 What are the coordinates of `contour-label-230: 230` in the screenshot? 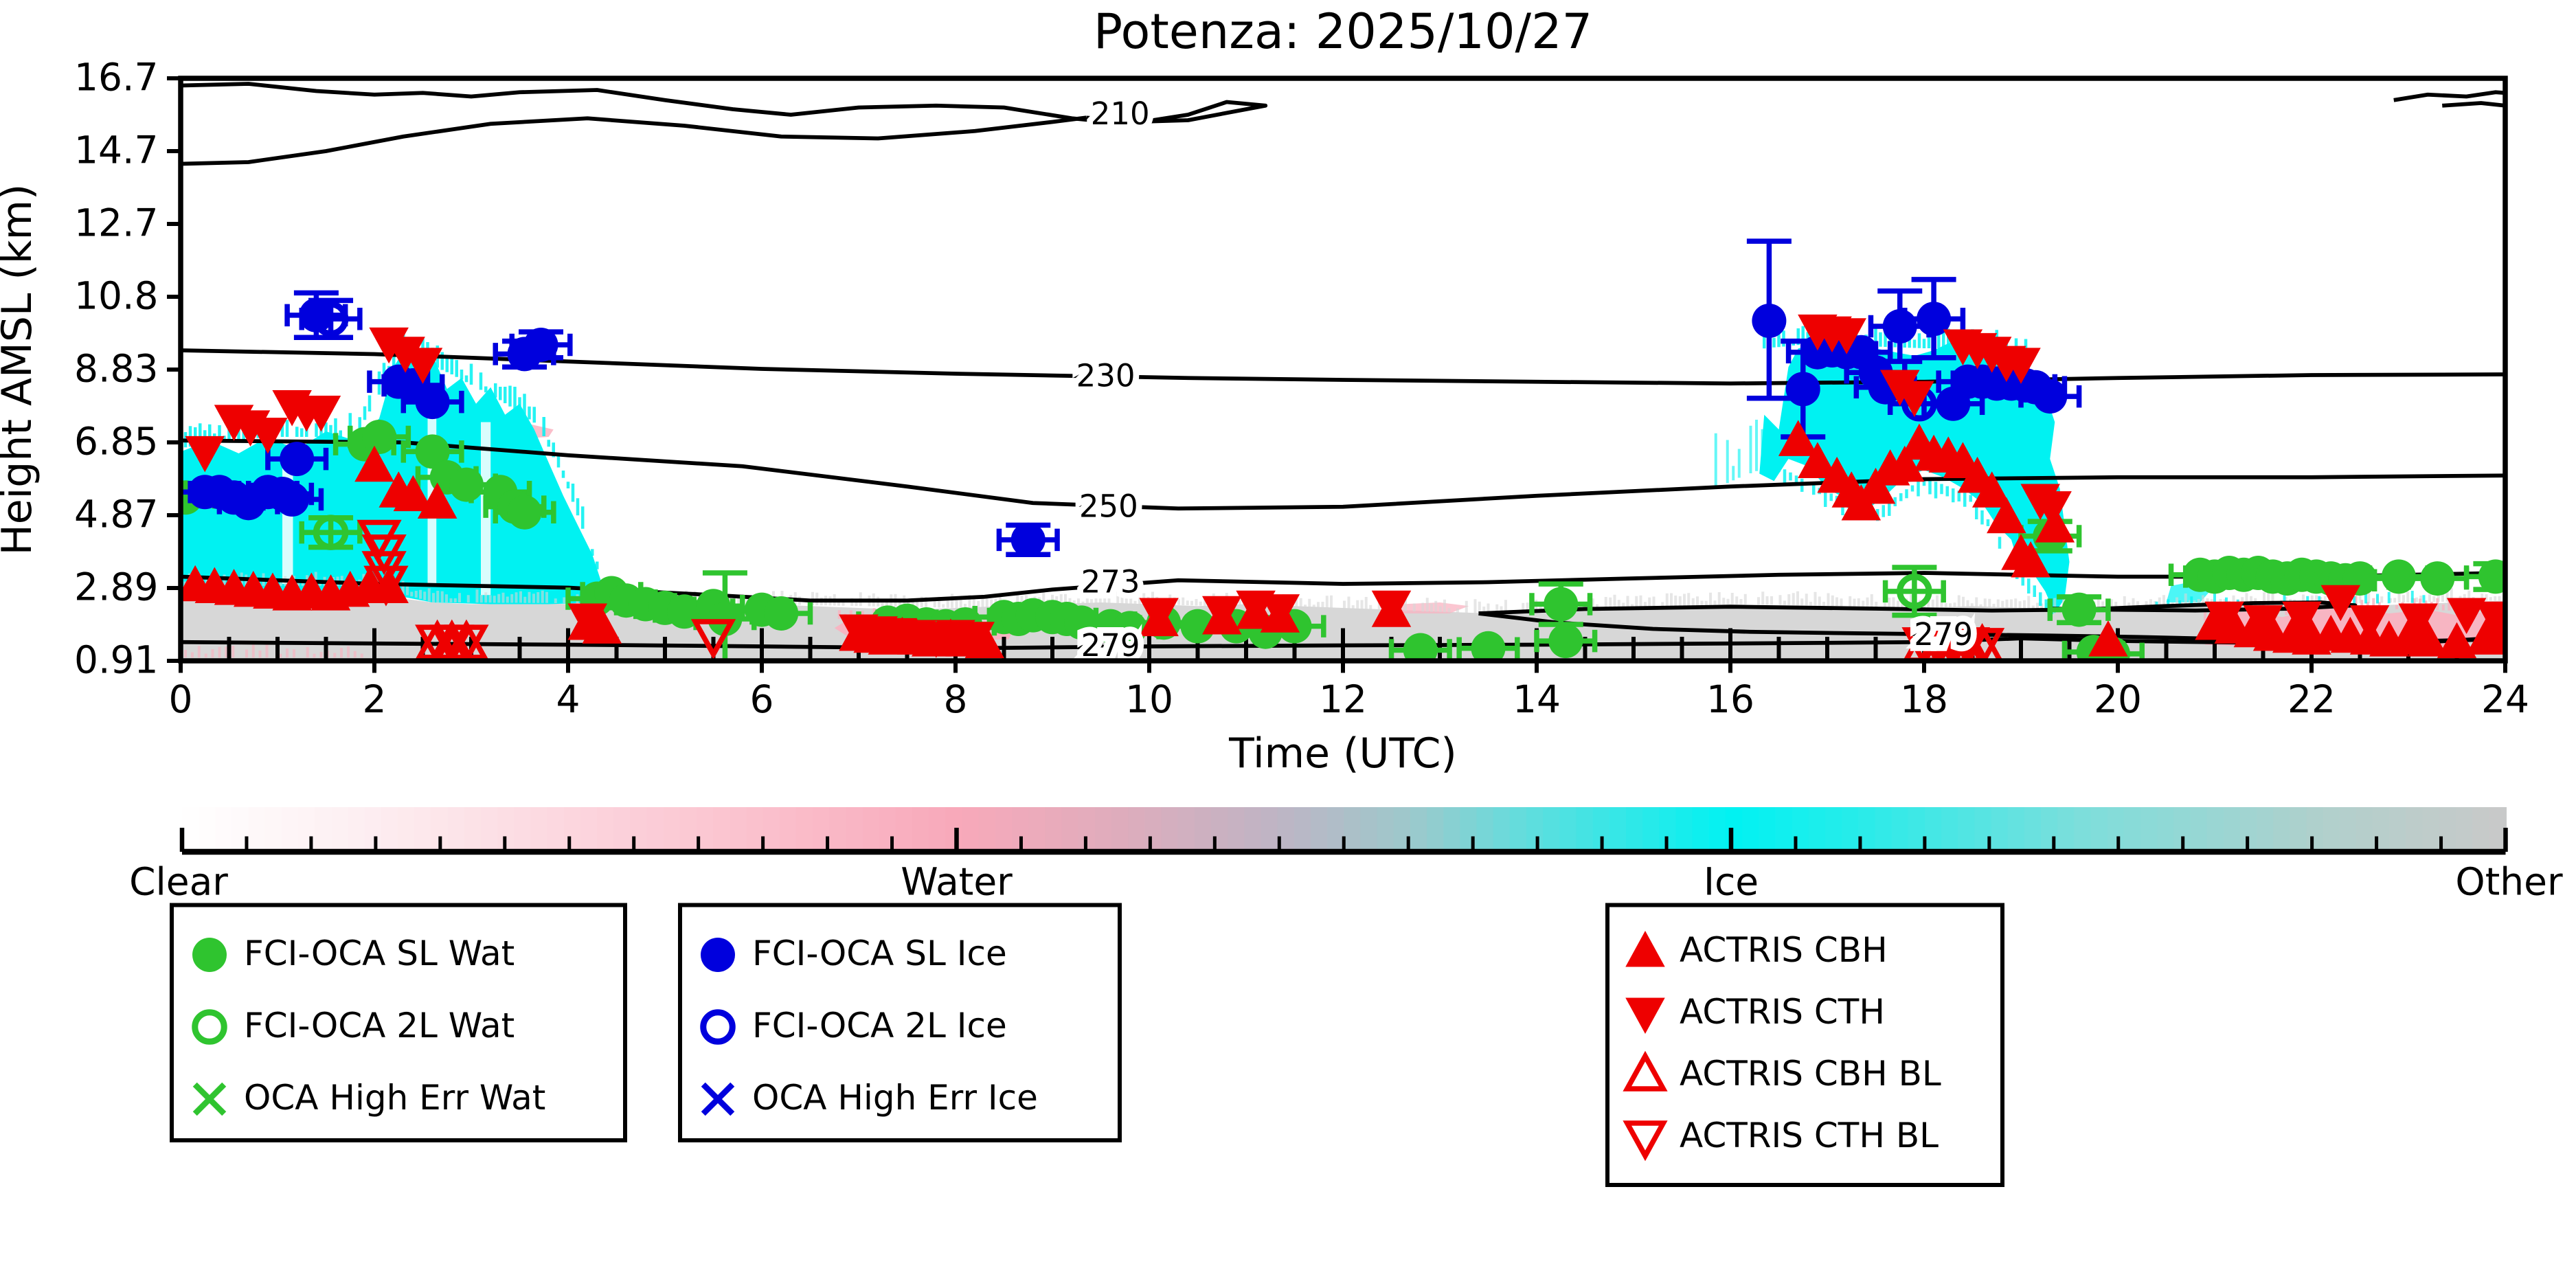 It's located at (1106, 376).